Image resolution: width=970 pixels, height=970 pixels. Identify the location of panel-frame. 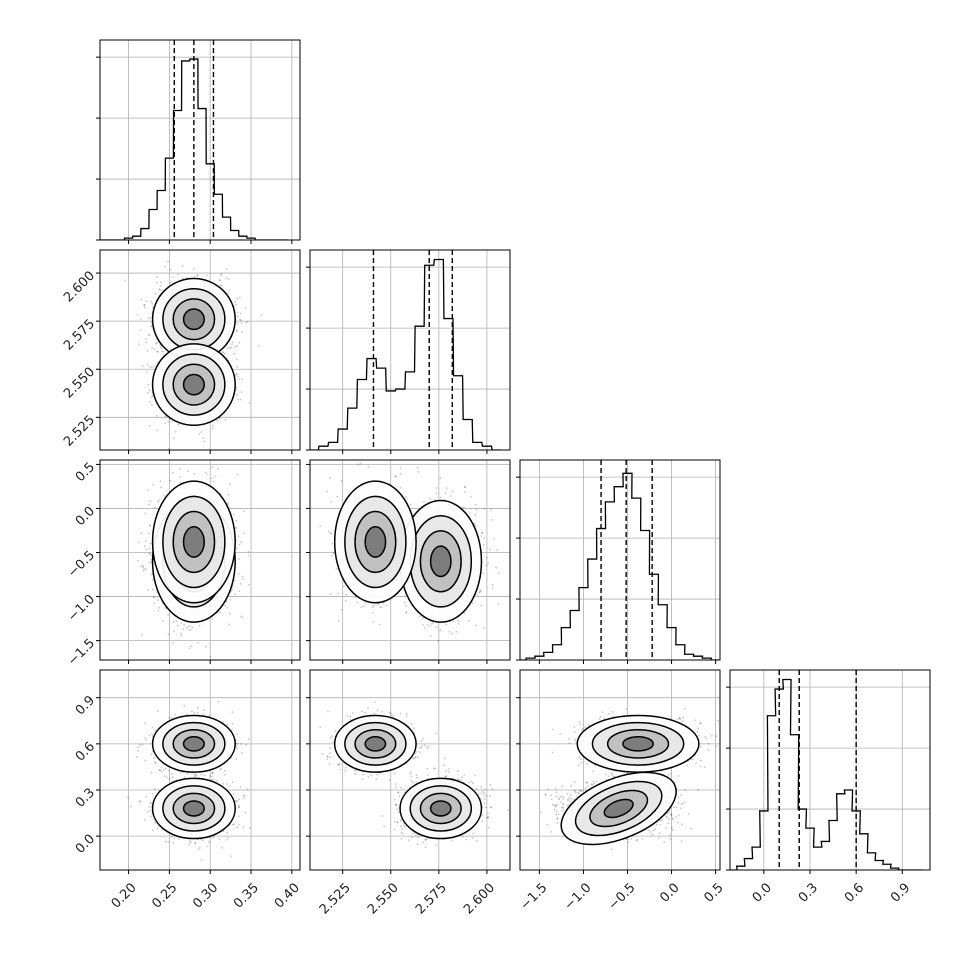
(200, 350).